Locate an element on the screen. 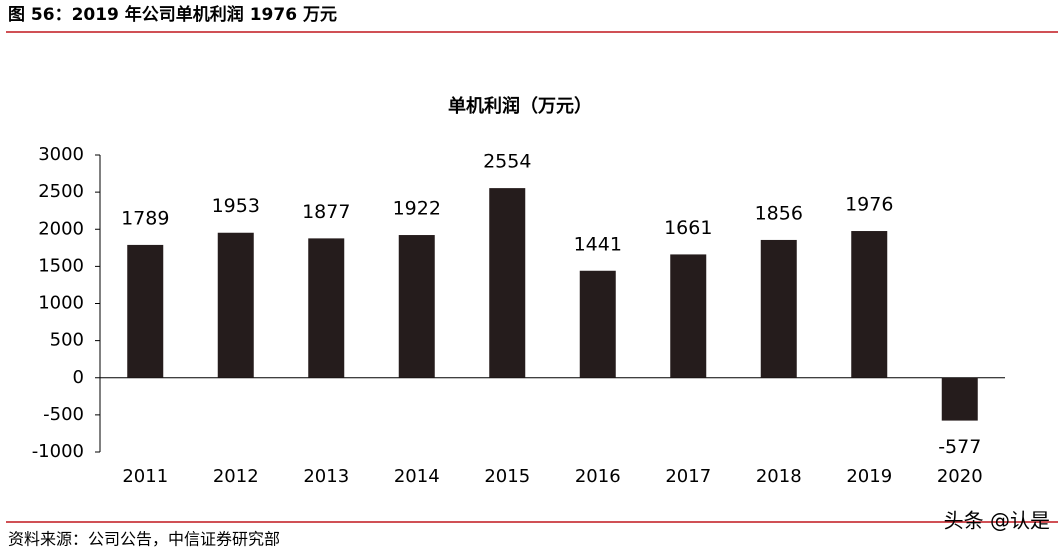 This screenshot has height=559, width=1063. x-tick-label: 2011 is located at coordinates (145, 476).